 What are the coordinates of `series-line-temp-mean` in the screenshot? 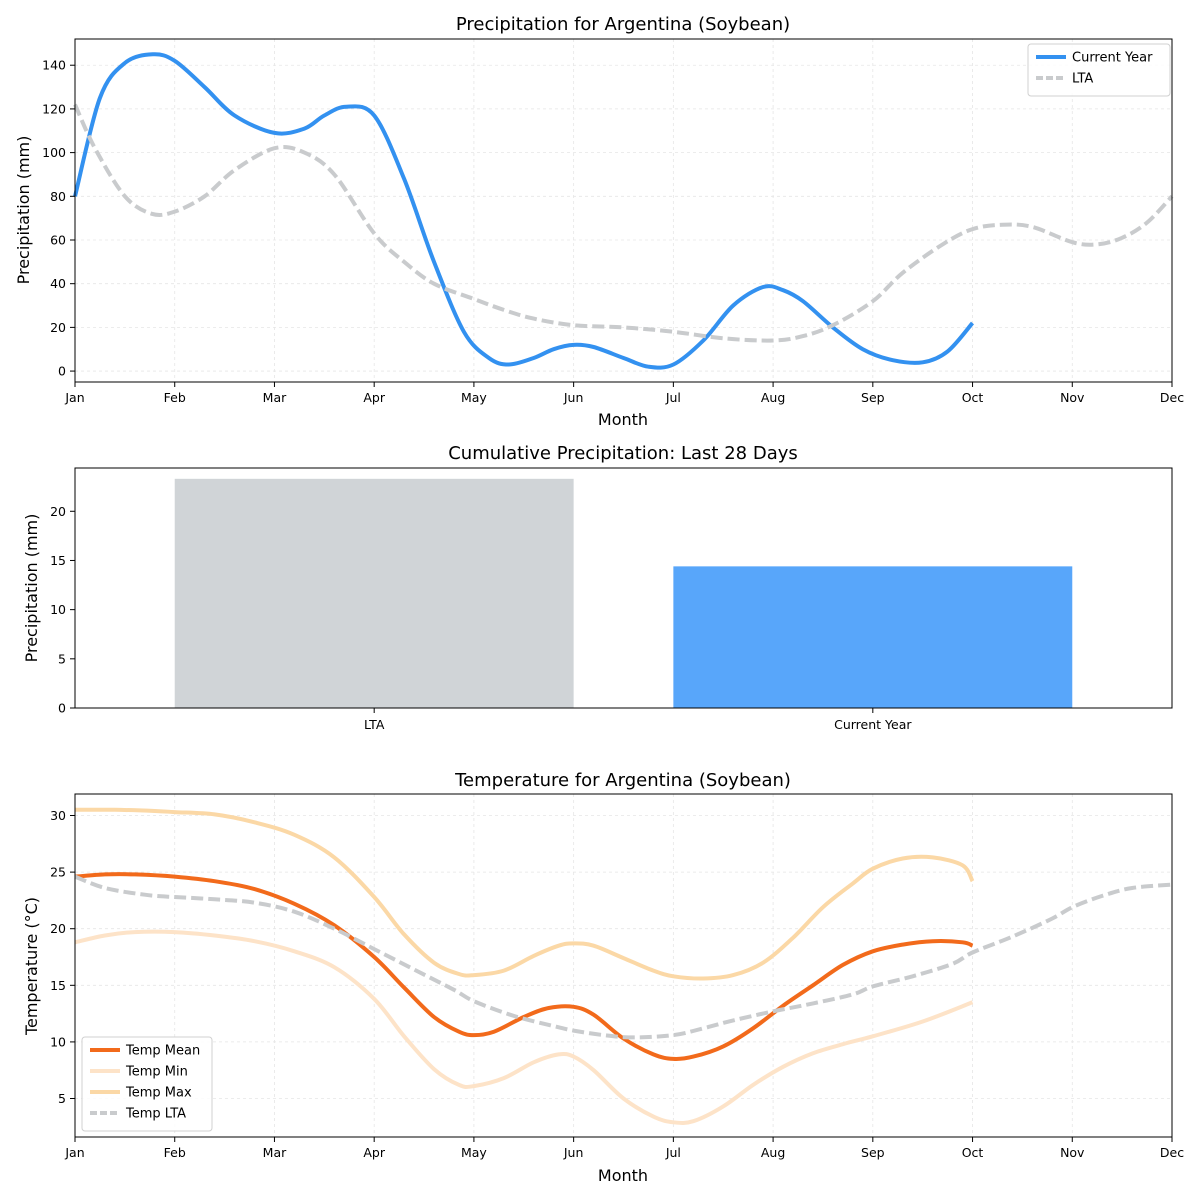 It's located at (524, 967).